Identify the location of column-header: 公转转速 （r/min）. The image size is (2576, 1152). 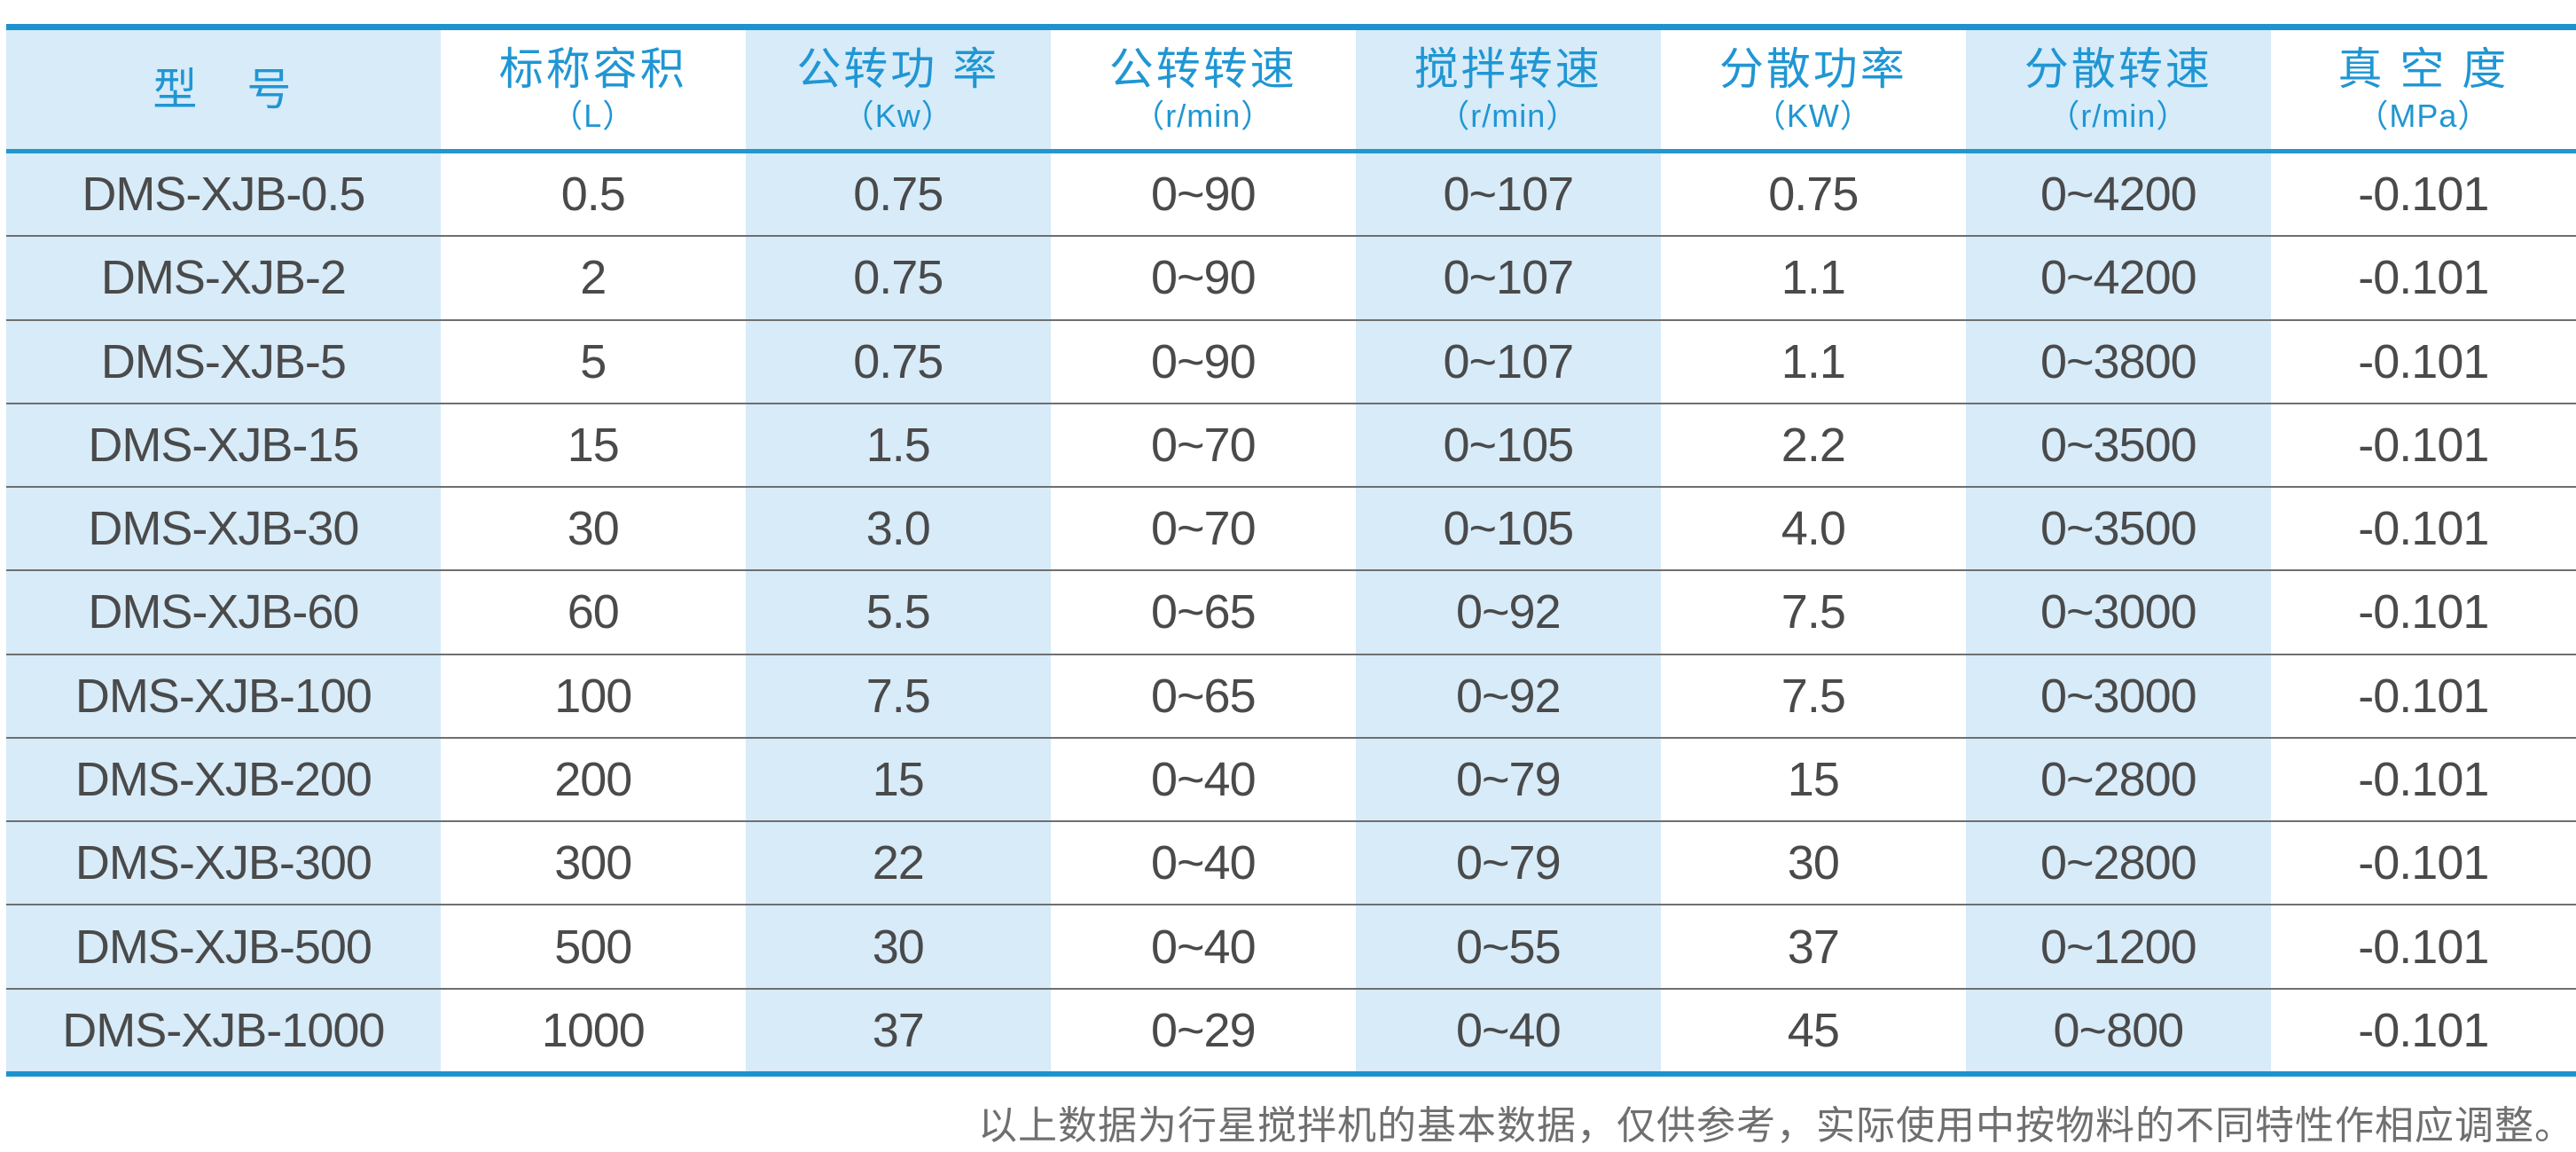
(1203, 90).